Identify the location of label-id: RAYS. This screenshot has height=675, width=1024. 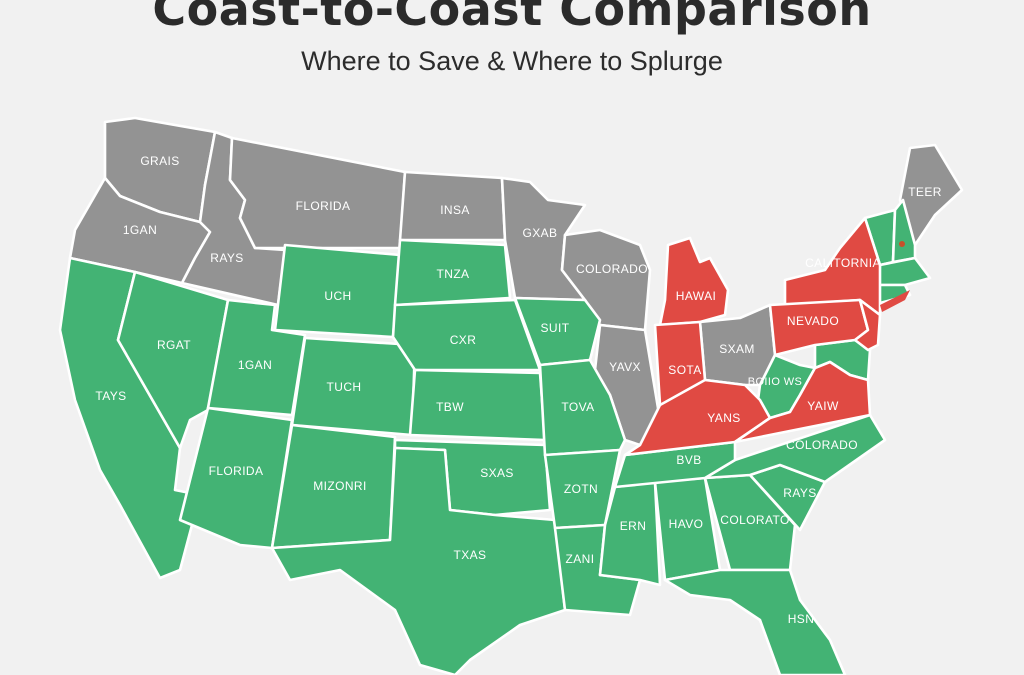
(226, 258).